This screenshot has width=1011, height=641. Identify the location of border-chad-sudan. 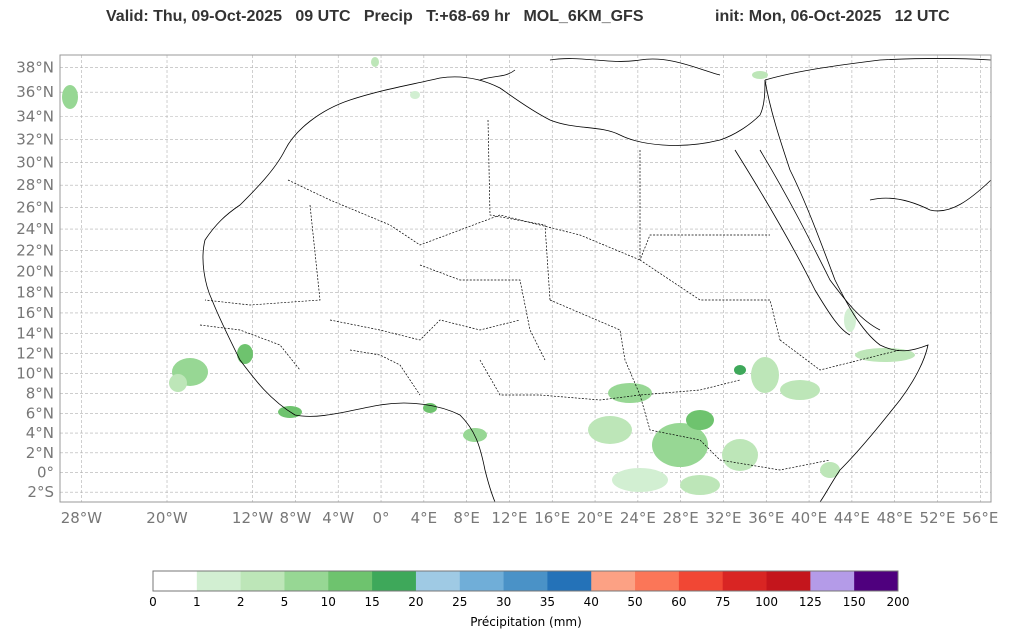
(595, 347).